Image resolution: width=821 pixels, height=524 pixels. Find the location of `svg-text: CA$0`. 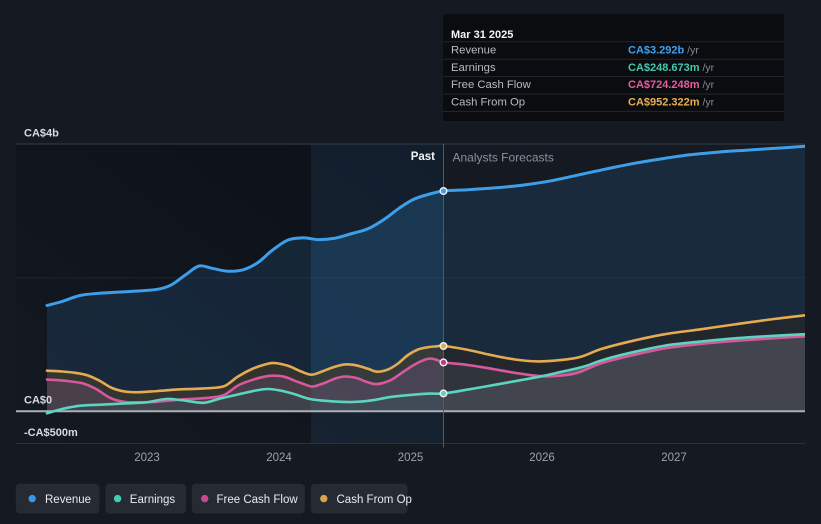

svg-text: CA$0 is located at coordinates (38, 401).